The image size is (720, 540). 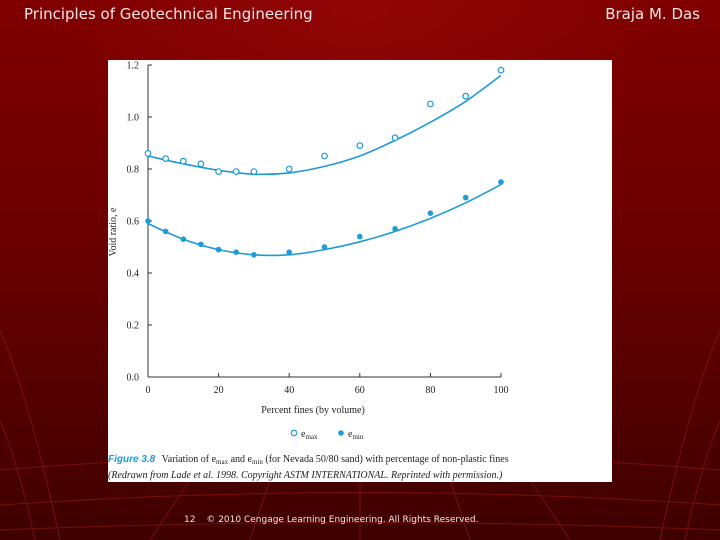 I want to click on legend-label-emax: e, so click(x=303, y=434).